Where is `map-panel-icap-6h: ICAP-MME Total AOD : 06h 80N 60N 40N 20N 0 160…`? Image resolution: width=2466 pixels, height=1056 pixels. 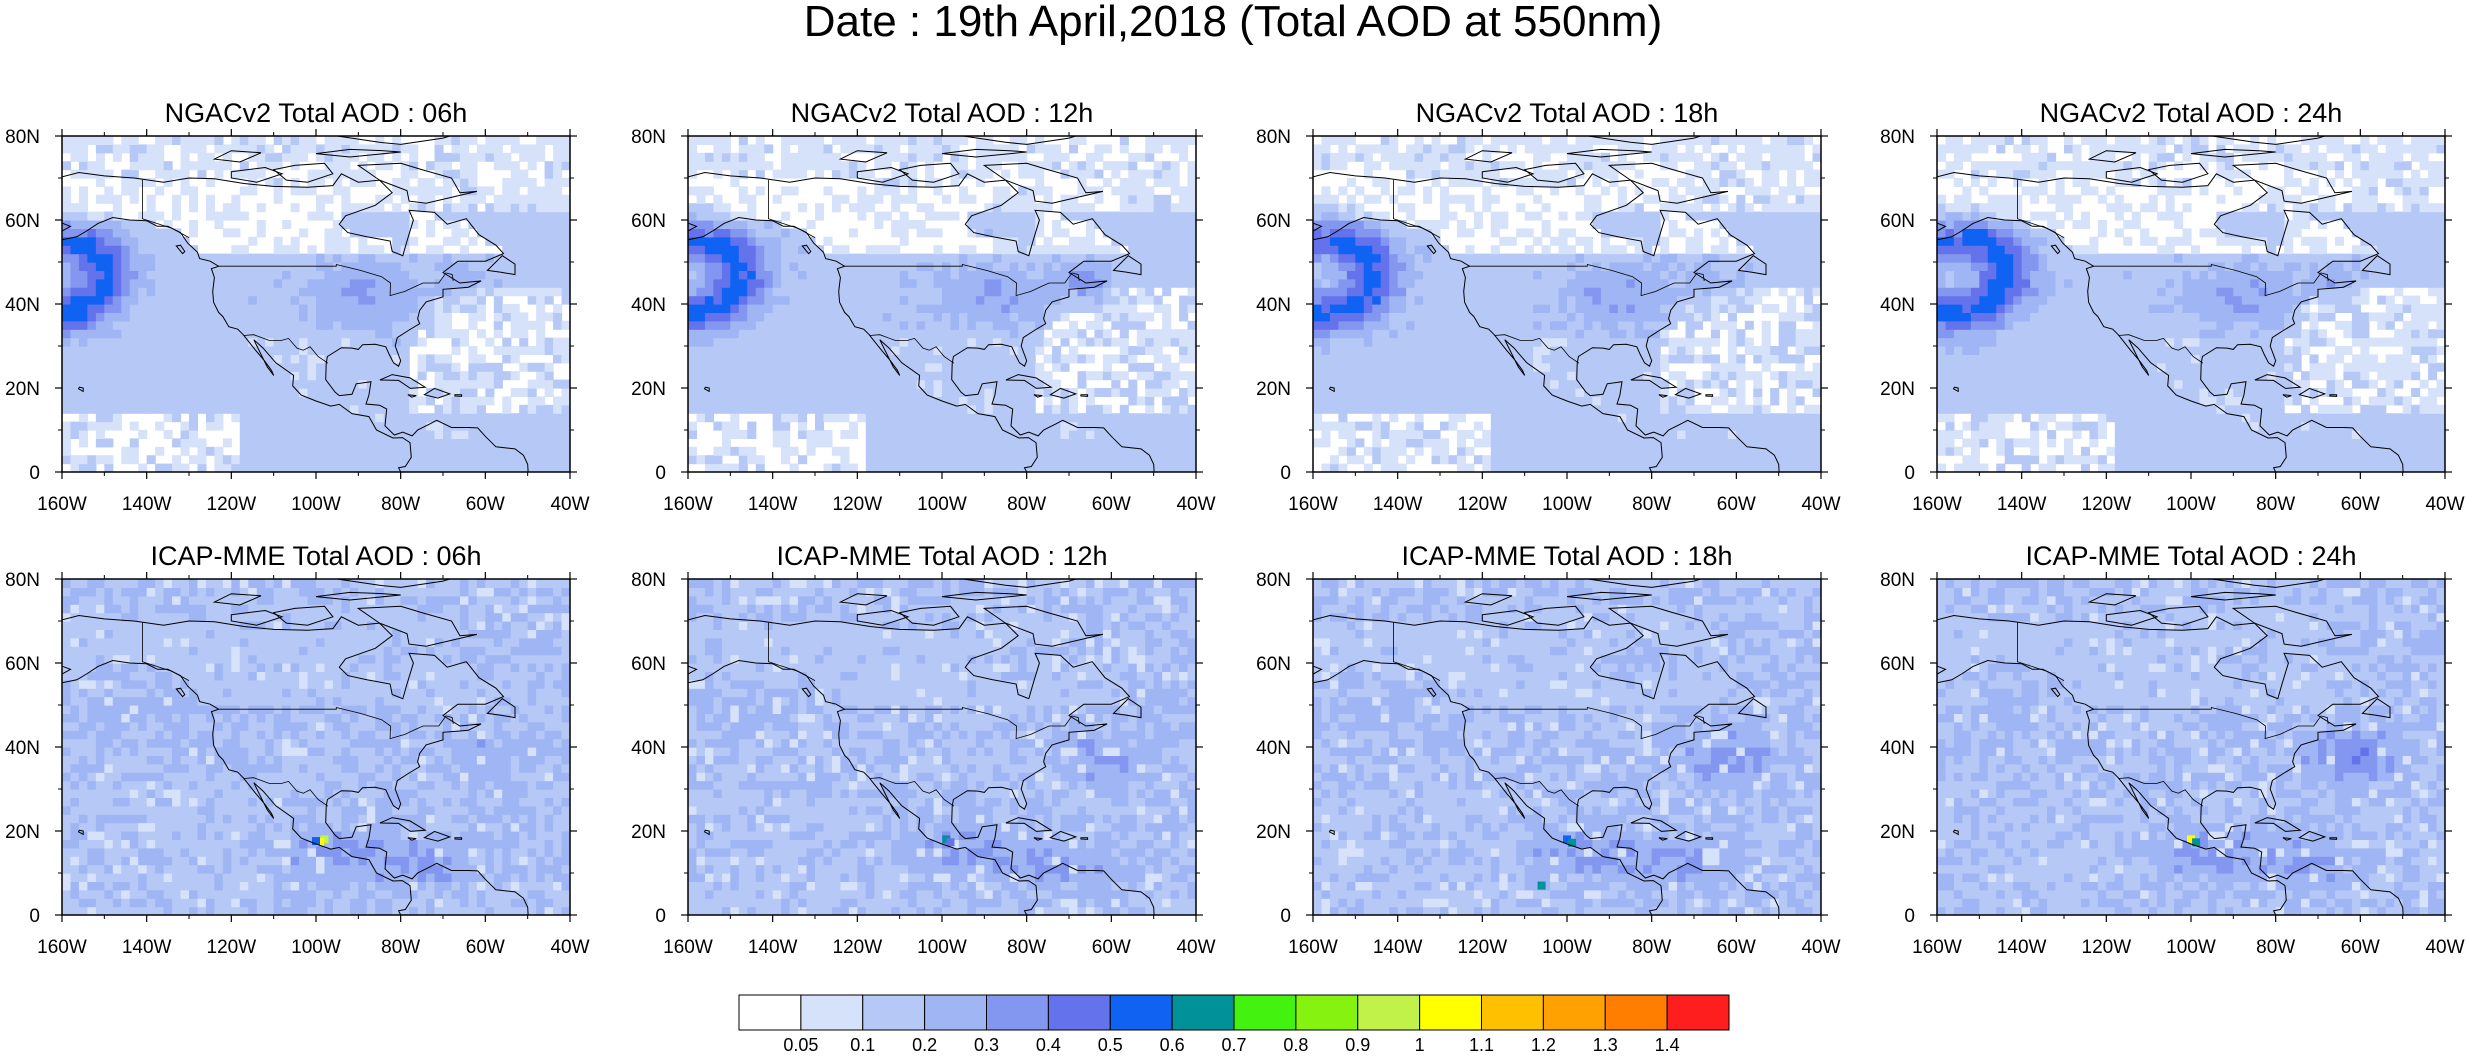
map-panel-icap-6h: ICAP-MME Total AOD : 06h 80N 60N 40N 20N 0 160… is located at coordinates (297, 749).